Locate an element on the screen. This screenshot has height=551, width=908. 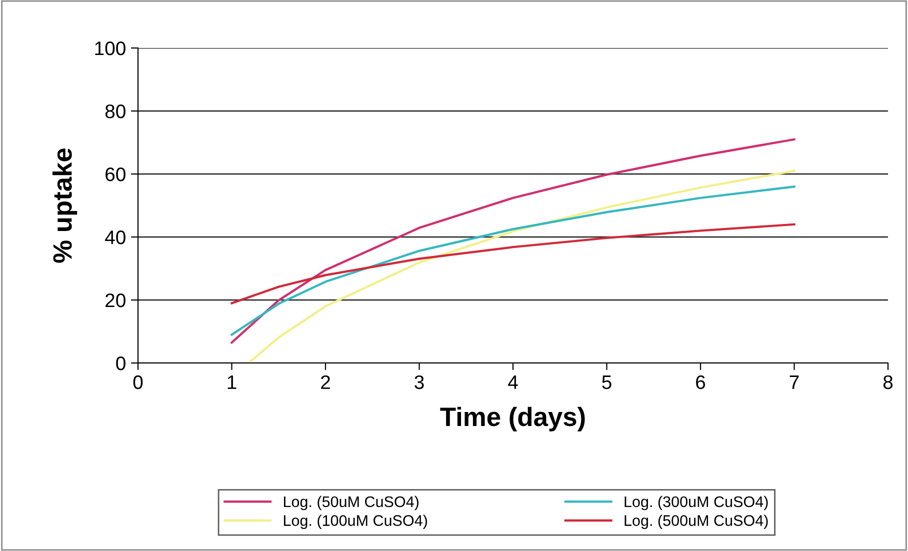
x-tick-label: 7 is located at coordinates (794, 382).